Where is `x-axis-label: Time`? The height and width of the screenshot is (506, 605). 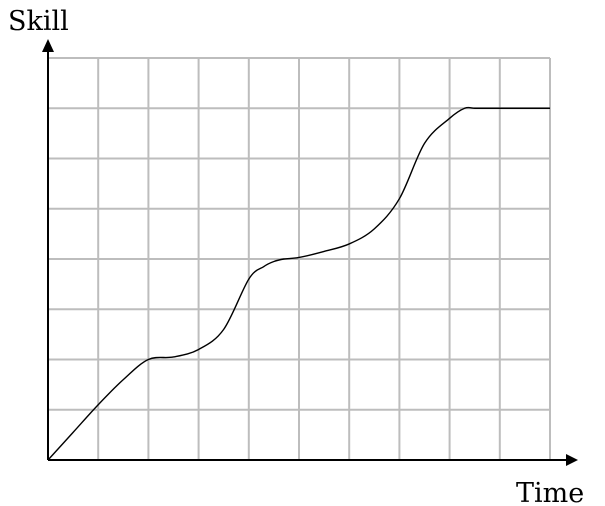
x-axis-label: Time is located at coordinates (550, 492).